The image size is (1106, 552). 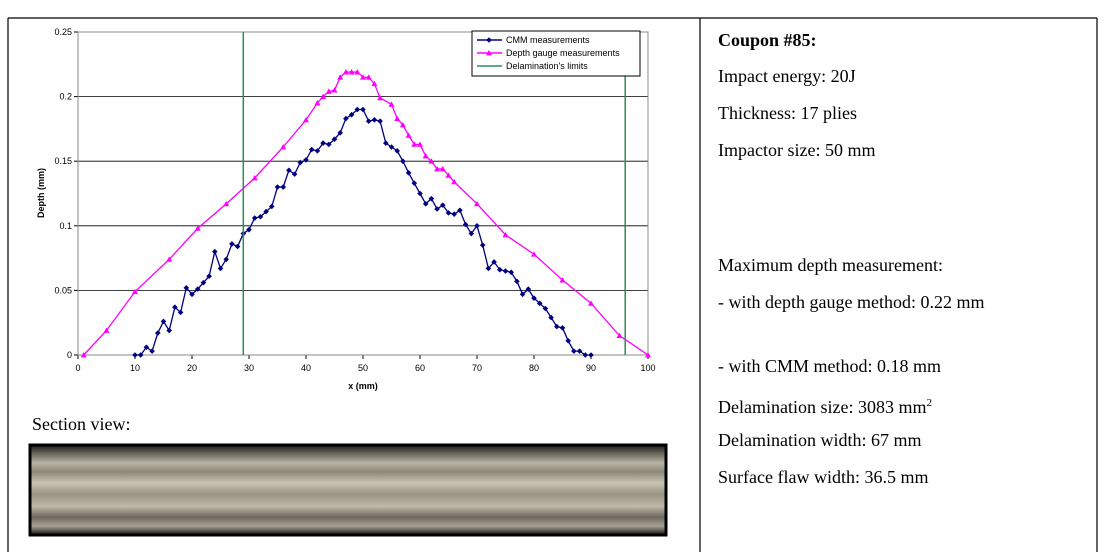 I want to click on legend-label: Delamination's limits, so click(x=547, y=66).